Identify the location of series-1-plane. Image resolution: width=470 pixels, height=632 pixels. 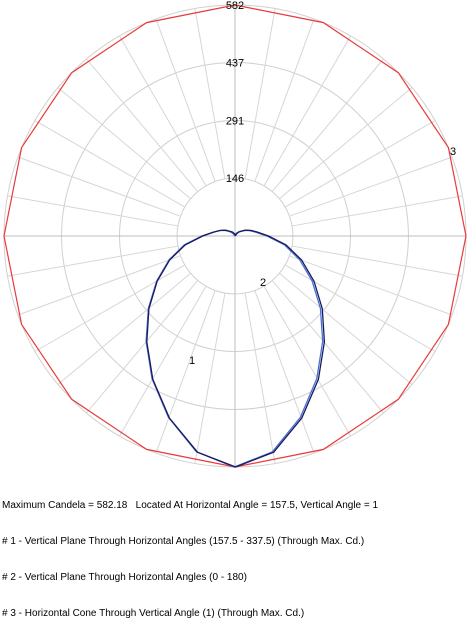
(234, 348).